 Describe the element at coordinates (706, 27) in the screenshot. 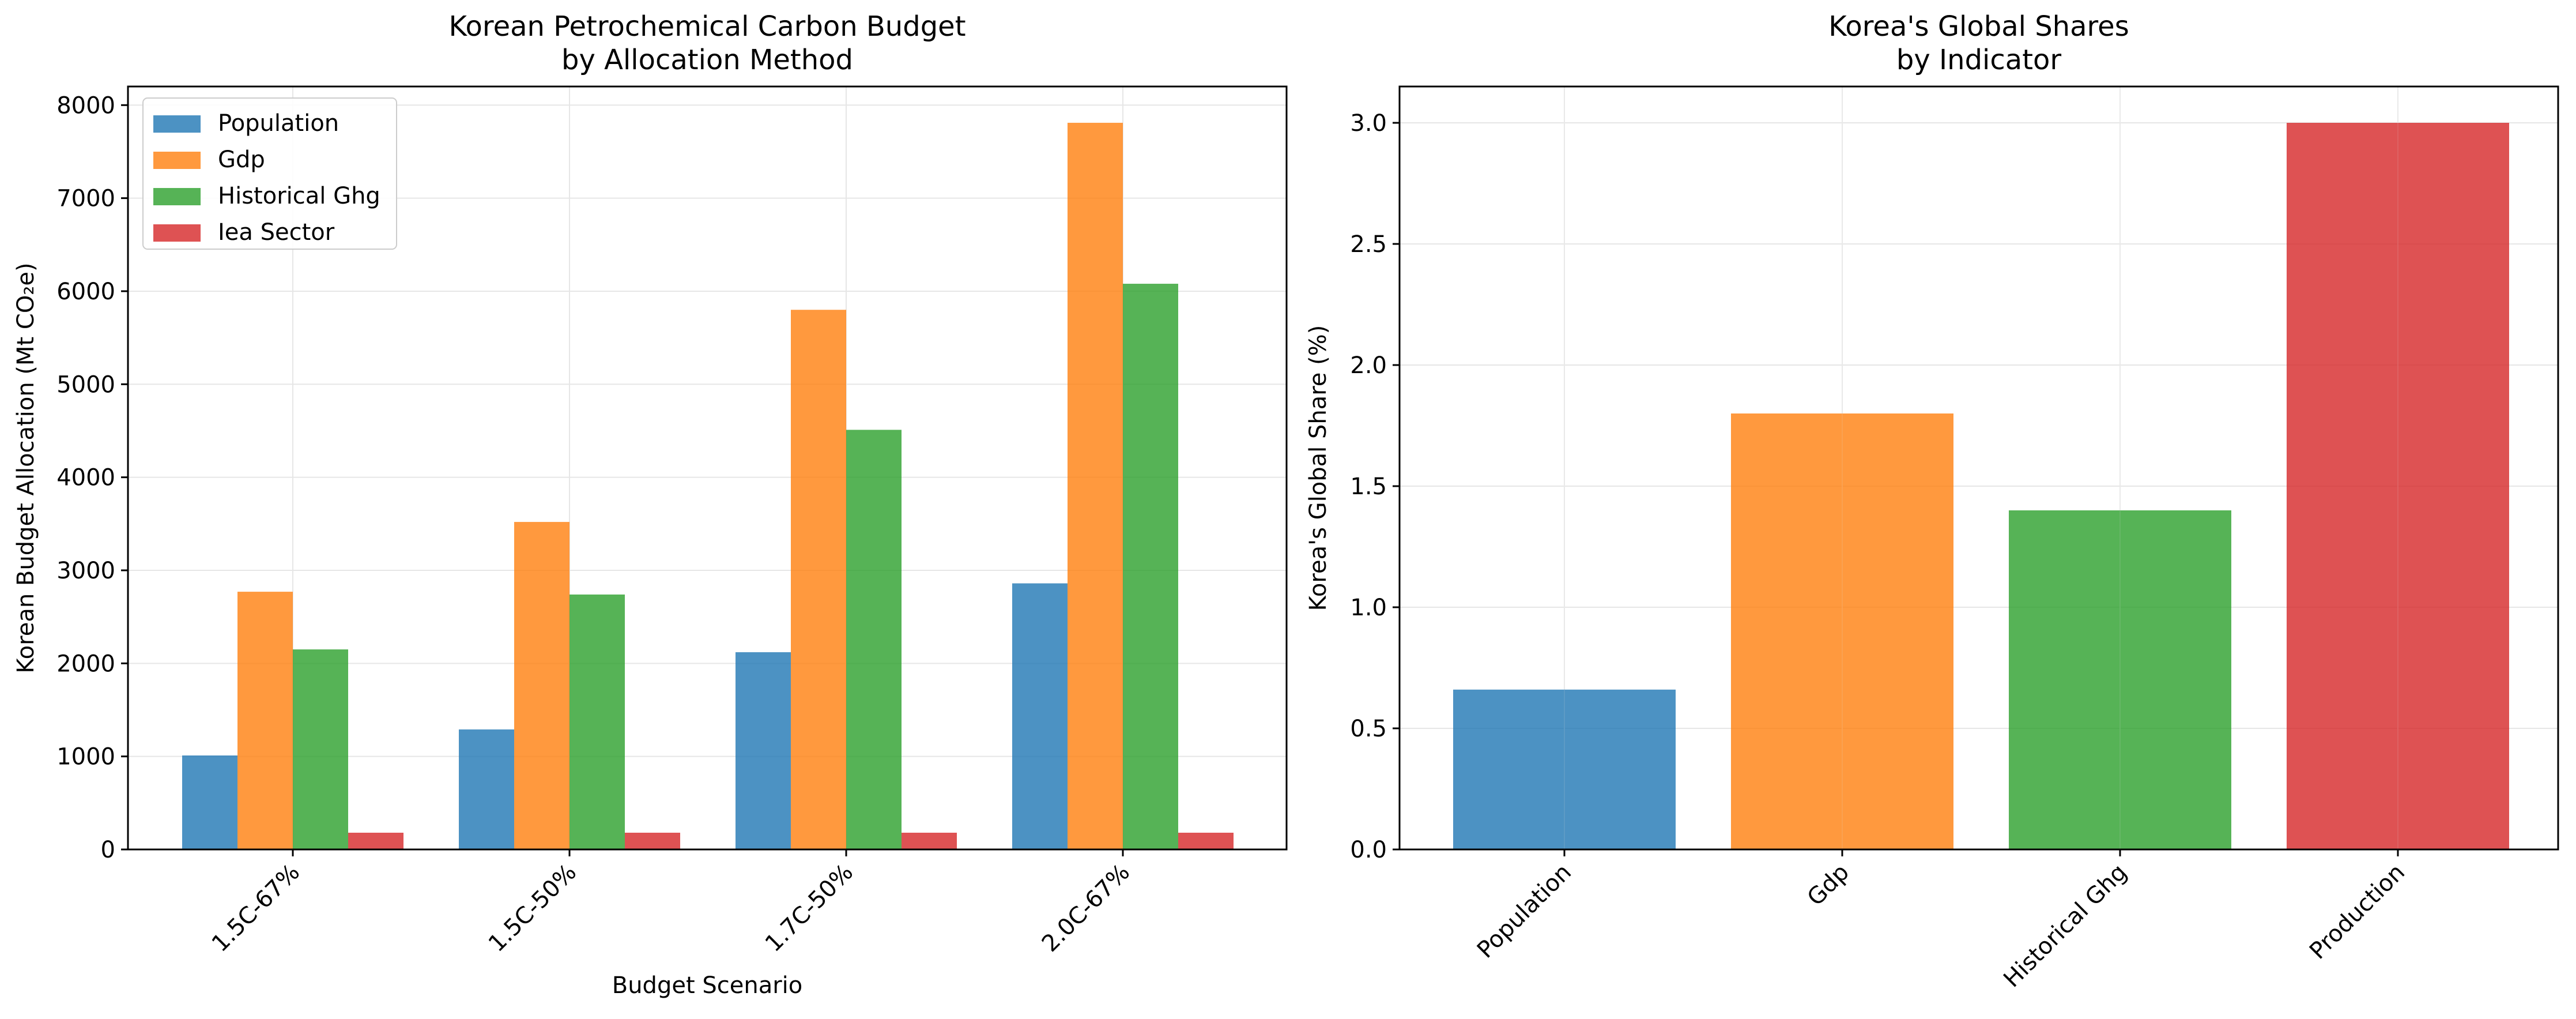

I see `chart-title-line: Korean Petrochemical Carbon Budget` at that location.